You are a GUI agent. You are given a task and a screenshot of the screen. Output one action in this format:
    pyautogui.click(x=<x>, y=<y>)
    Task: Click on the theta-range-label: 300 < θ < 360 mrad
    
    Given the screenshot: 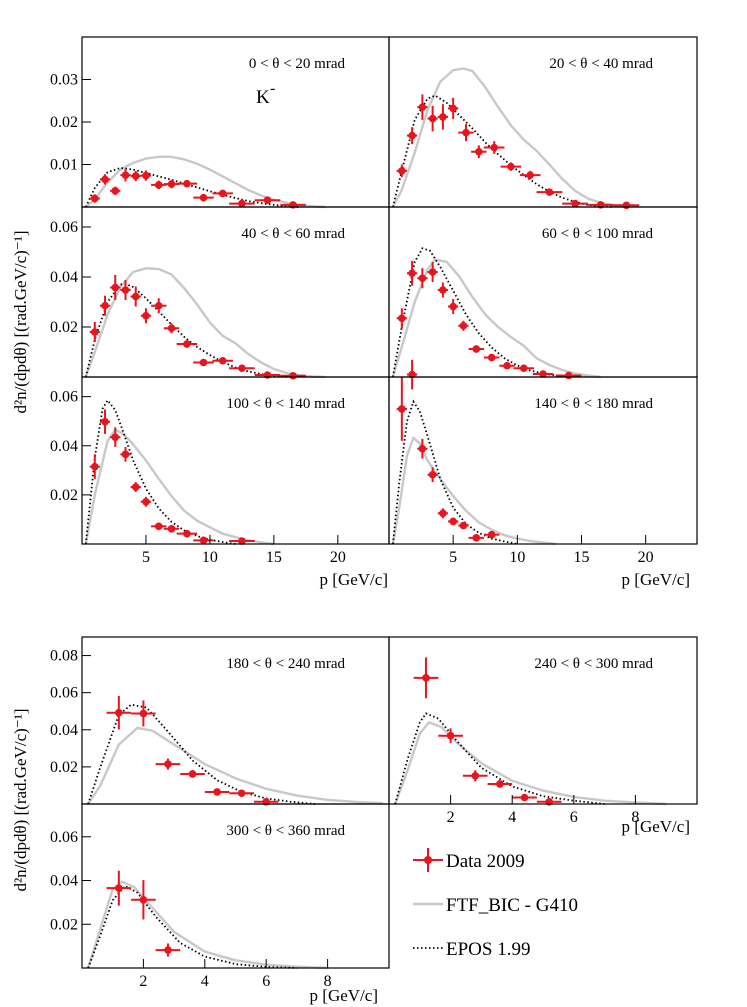 What is the action you would take?
    pyautogui.click(x=285, y=831)
    